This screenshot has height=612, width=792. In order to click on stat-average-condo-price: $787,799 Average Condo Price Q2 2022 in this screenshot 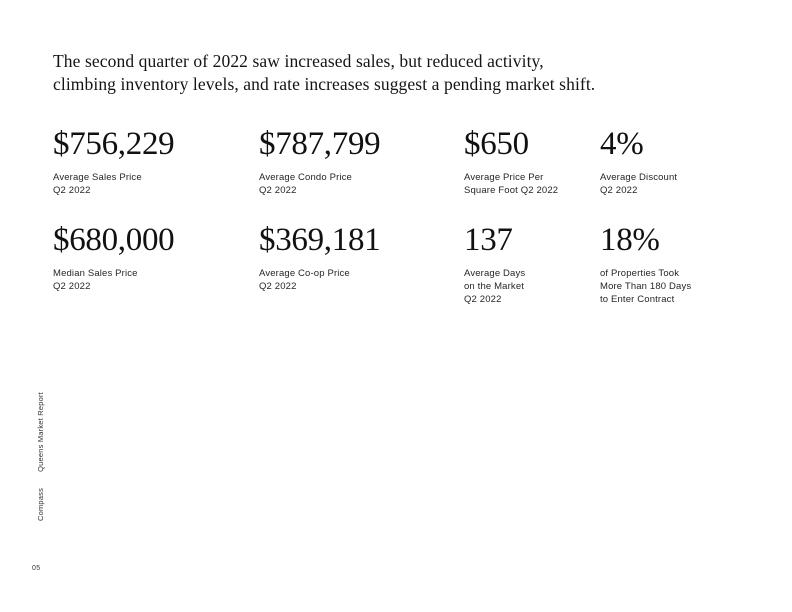, I will do `click(361, 162)`.